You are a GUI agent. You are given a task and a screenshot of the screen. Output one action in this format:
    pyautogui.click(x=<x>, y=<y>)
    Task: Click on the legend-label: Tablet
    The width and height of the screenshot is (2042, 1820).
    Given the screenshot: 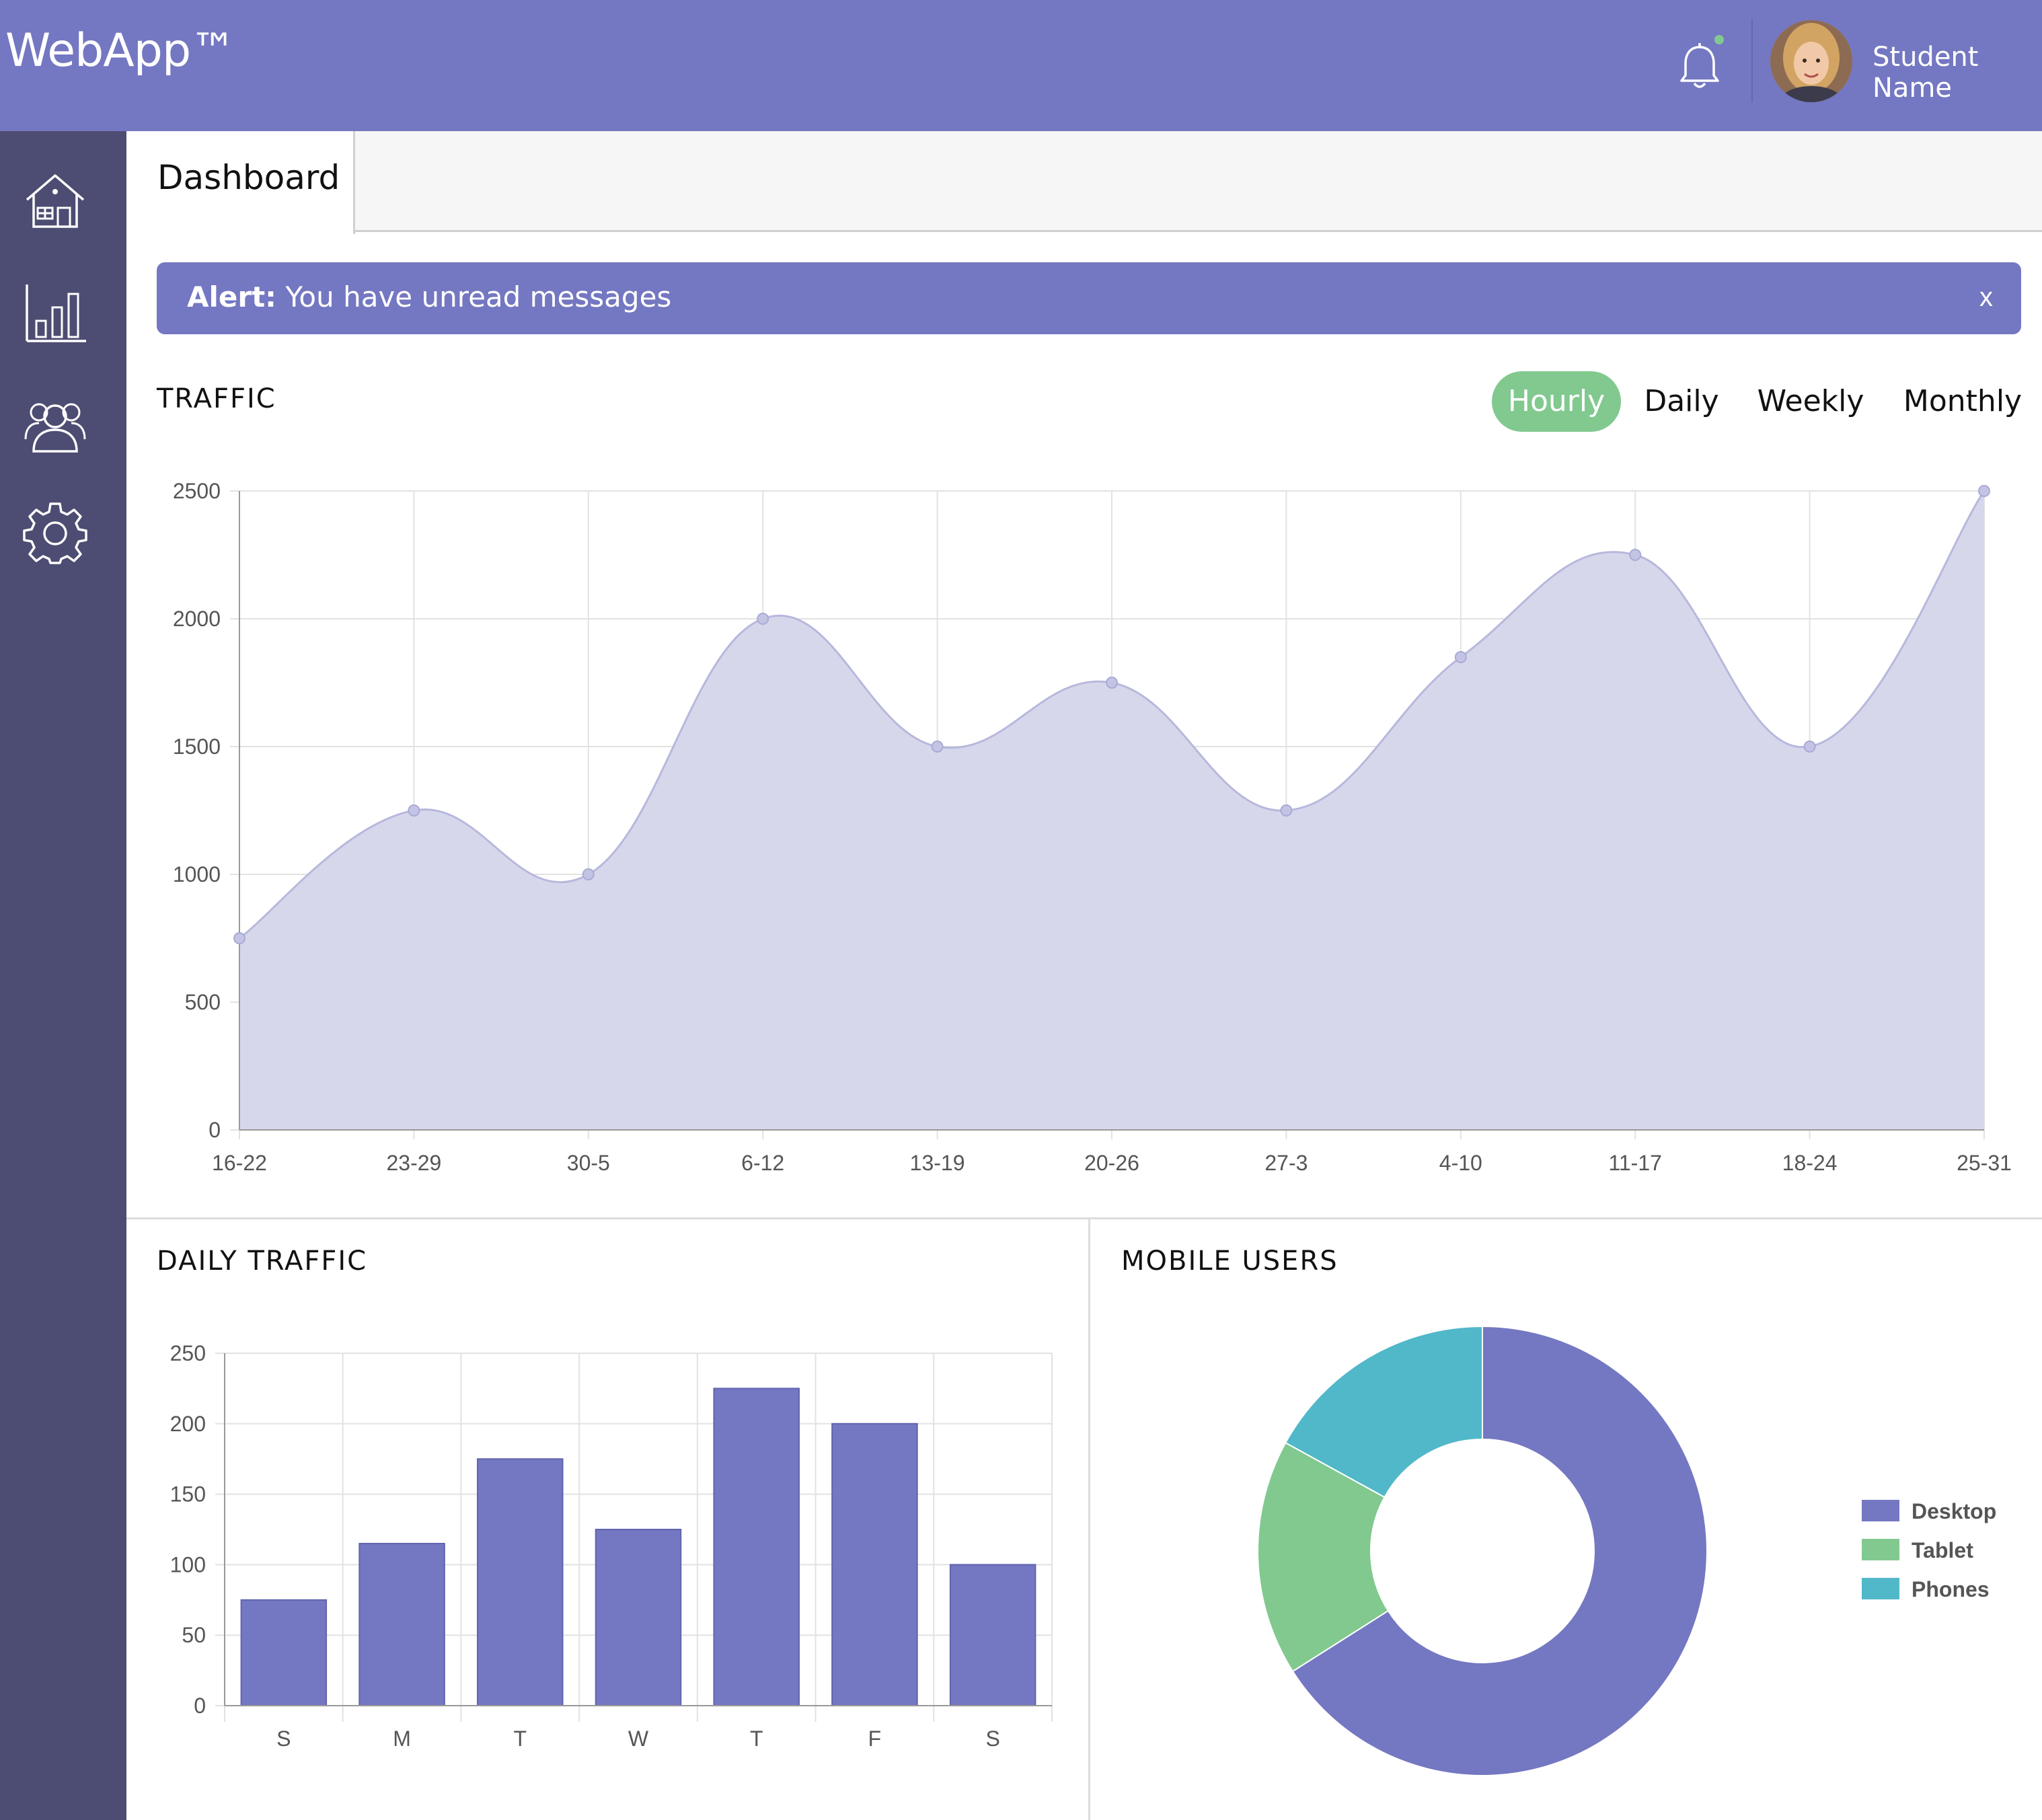 What is the action you would take?
    pyautogui.click(x=1942, y=1550)
    